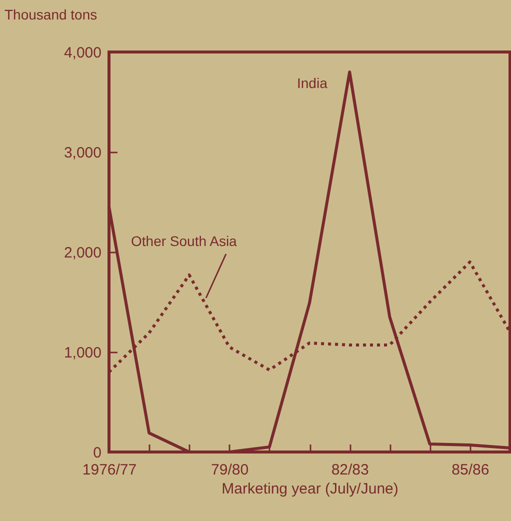  Describe the element at coordinates (184, 241) in the screenshot. I see `text: Other South Asia` at that location.